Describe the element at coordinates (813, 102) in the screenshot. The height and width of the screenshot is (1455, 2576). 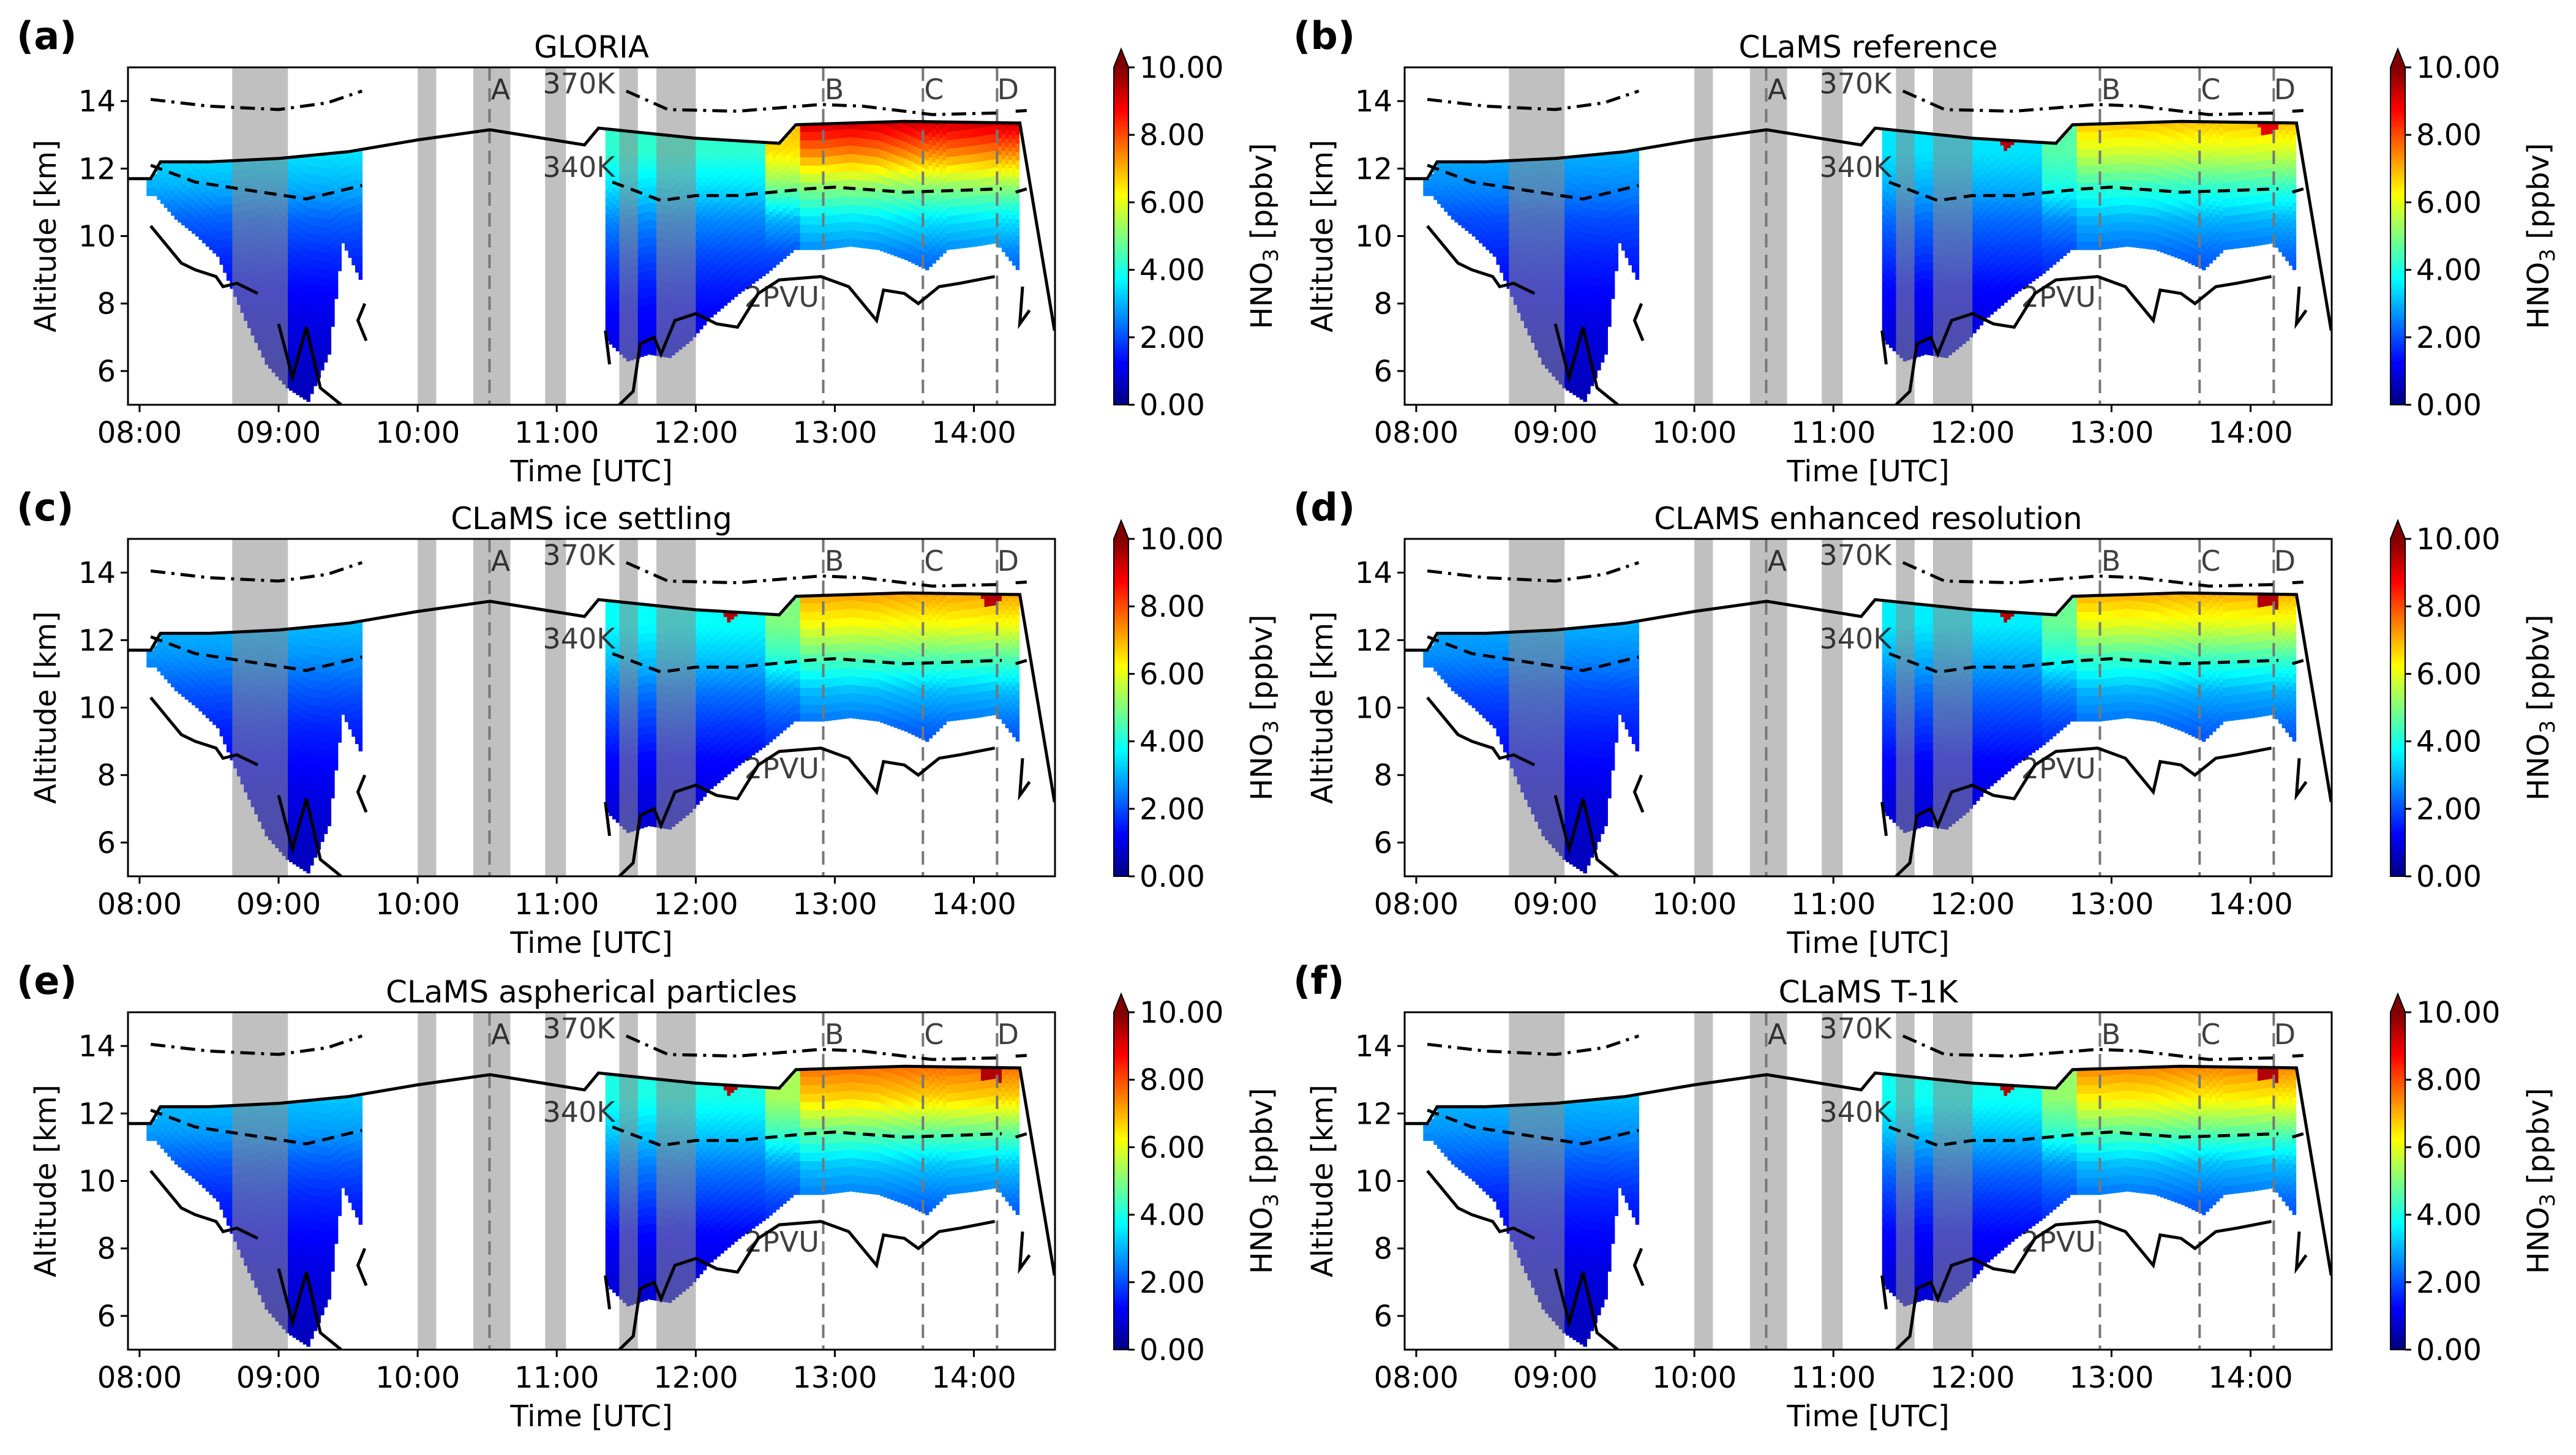
I see `theta-370k-line` at that location.